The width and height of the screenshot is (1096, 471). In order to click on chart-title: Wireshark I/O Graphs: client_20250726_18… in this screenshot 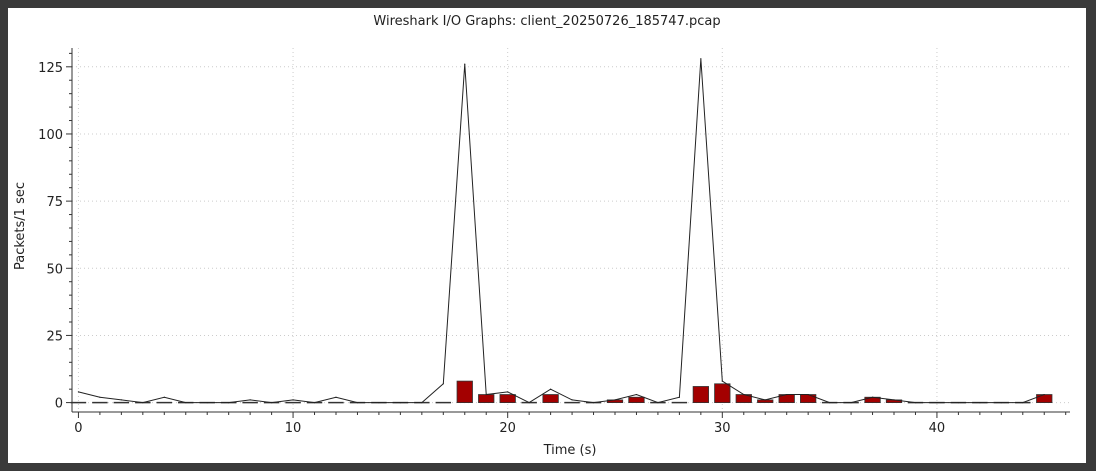, I will do `click(546, 21)`.